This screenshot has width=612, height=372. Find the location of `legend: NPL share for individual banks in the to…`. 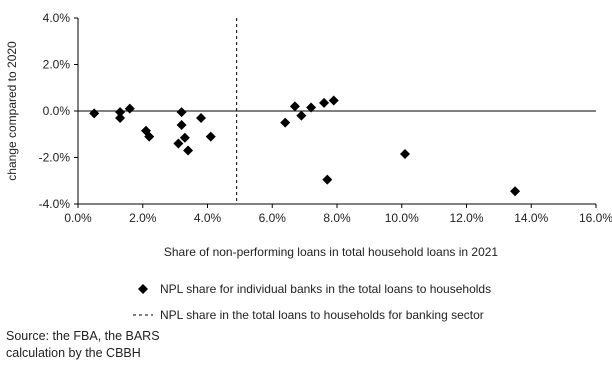

legend: NPL share for individual banks in the to… is located at coordinates (312, 302).